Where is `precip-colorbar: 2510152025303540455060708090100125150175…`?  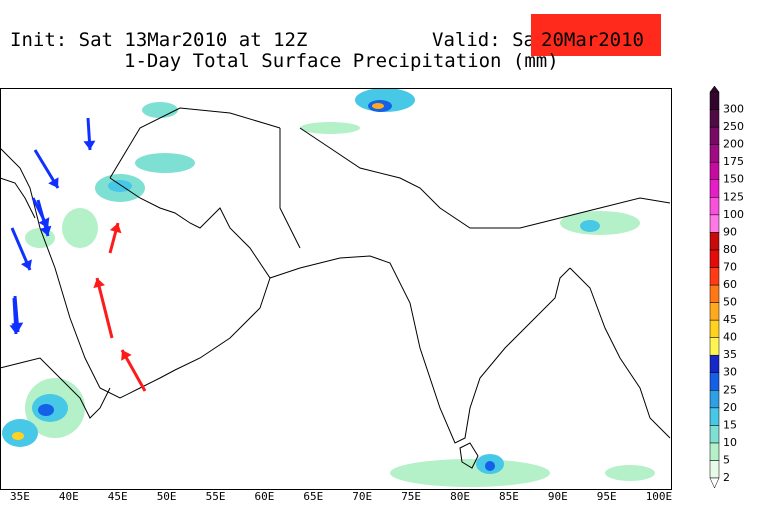
precip-colorbar: 2510152025303540455060708090100125150175… is located at coordinates (726, 287).